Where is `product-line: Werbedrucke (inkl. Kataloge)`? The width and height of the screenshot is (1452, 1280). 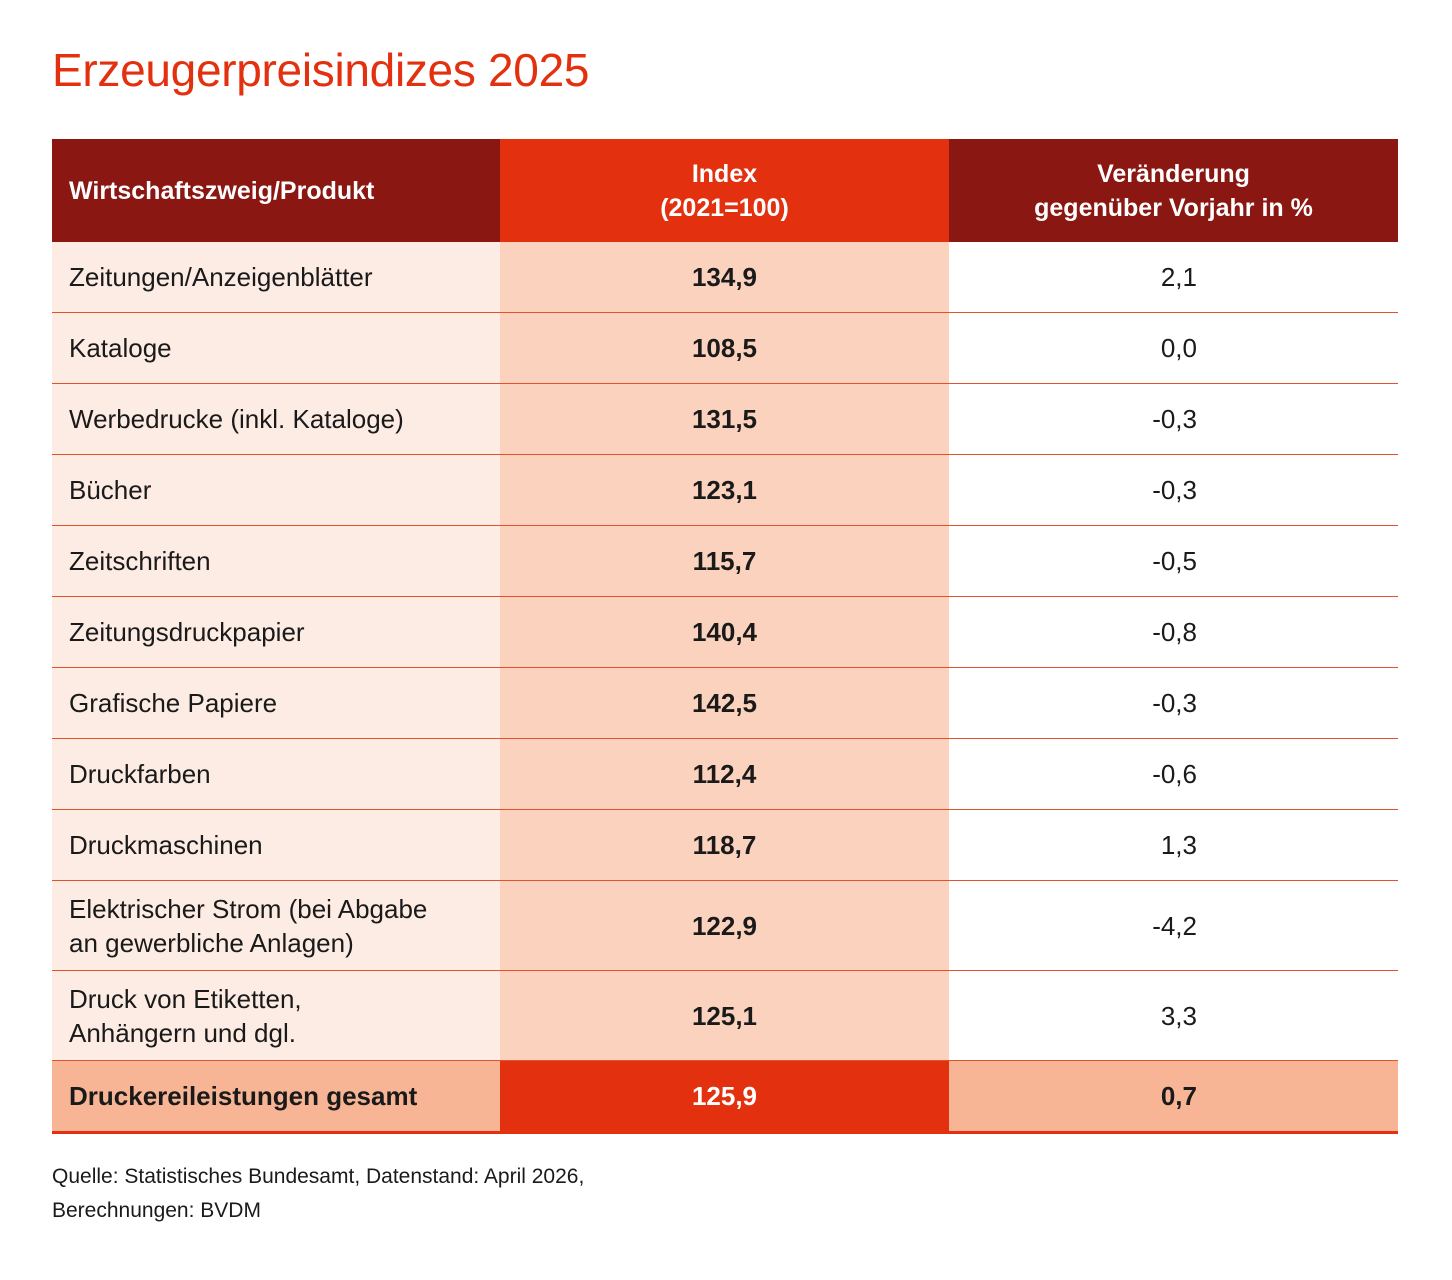 product-line: Werbedrucke (inkl. Kataloge) is located at coordinates (236, 419).